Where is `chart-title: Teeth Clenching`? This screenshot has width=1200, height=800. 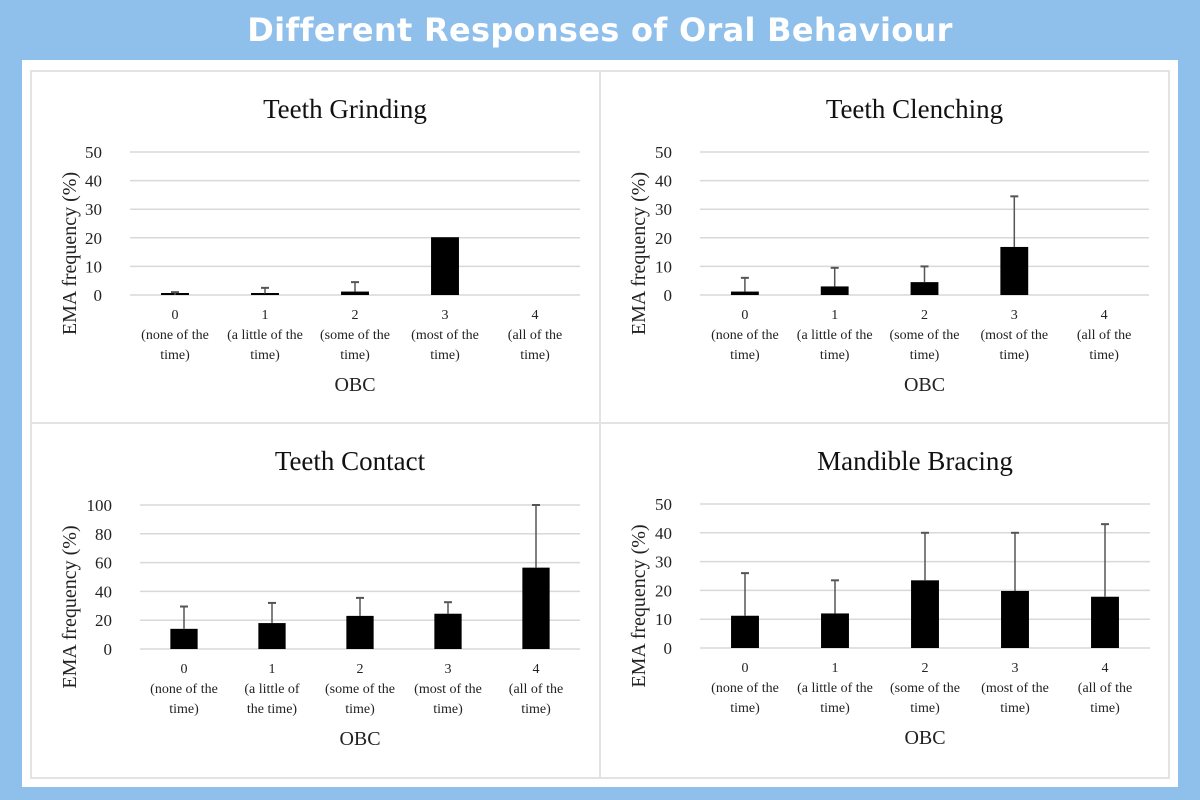 chart-title: Teeth Clenching is located at coordinates (914, 109).